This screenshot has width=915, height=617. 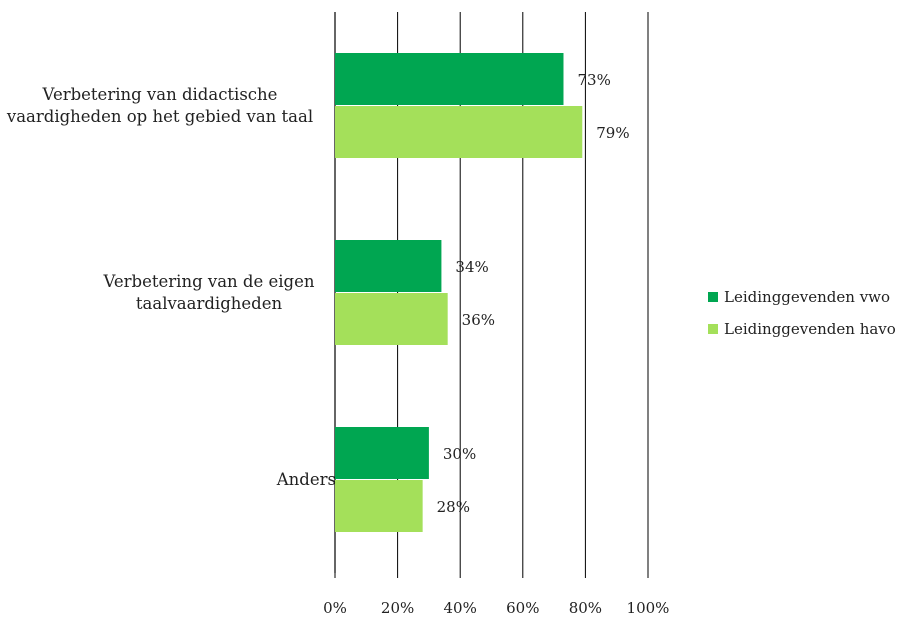 I want to click on data-label-vwo-3: 30%, so click(x=459, y=454).